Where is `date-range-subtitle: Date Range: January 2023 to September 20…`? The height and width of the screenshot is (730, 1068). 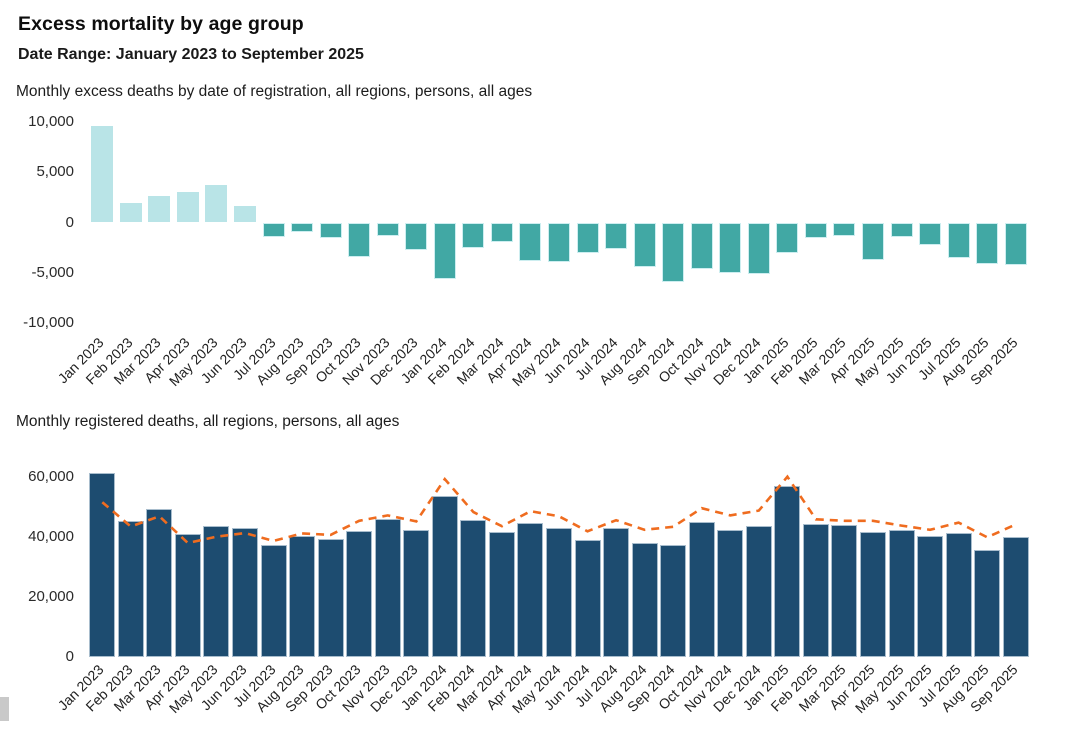
date-range-subtitle: Date Range: January 2023 to September 20… is located at coordinates (191, 54).